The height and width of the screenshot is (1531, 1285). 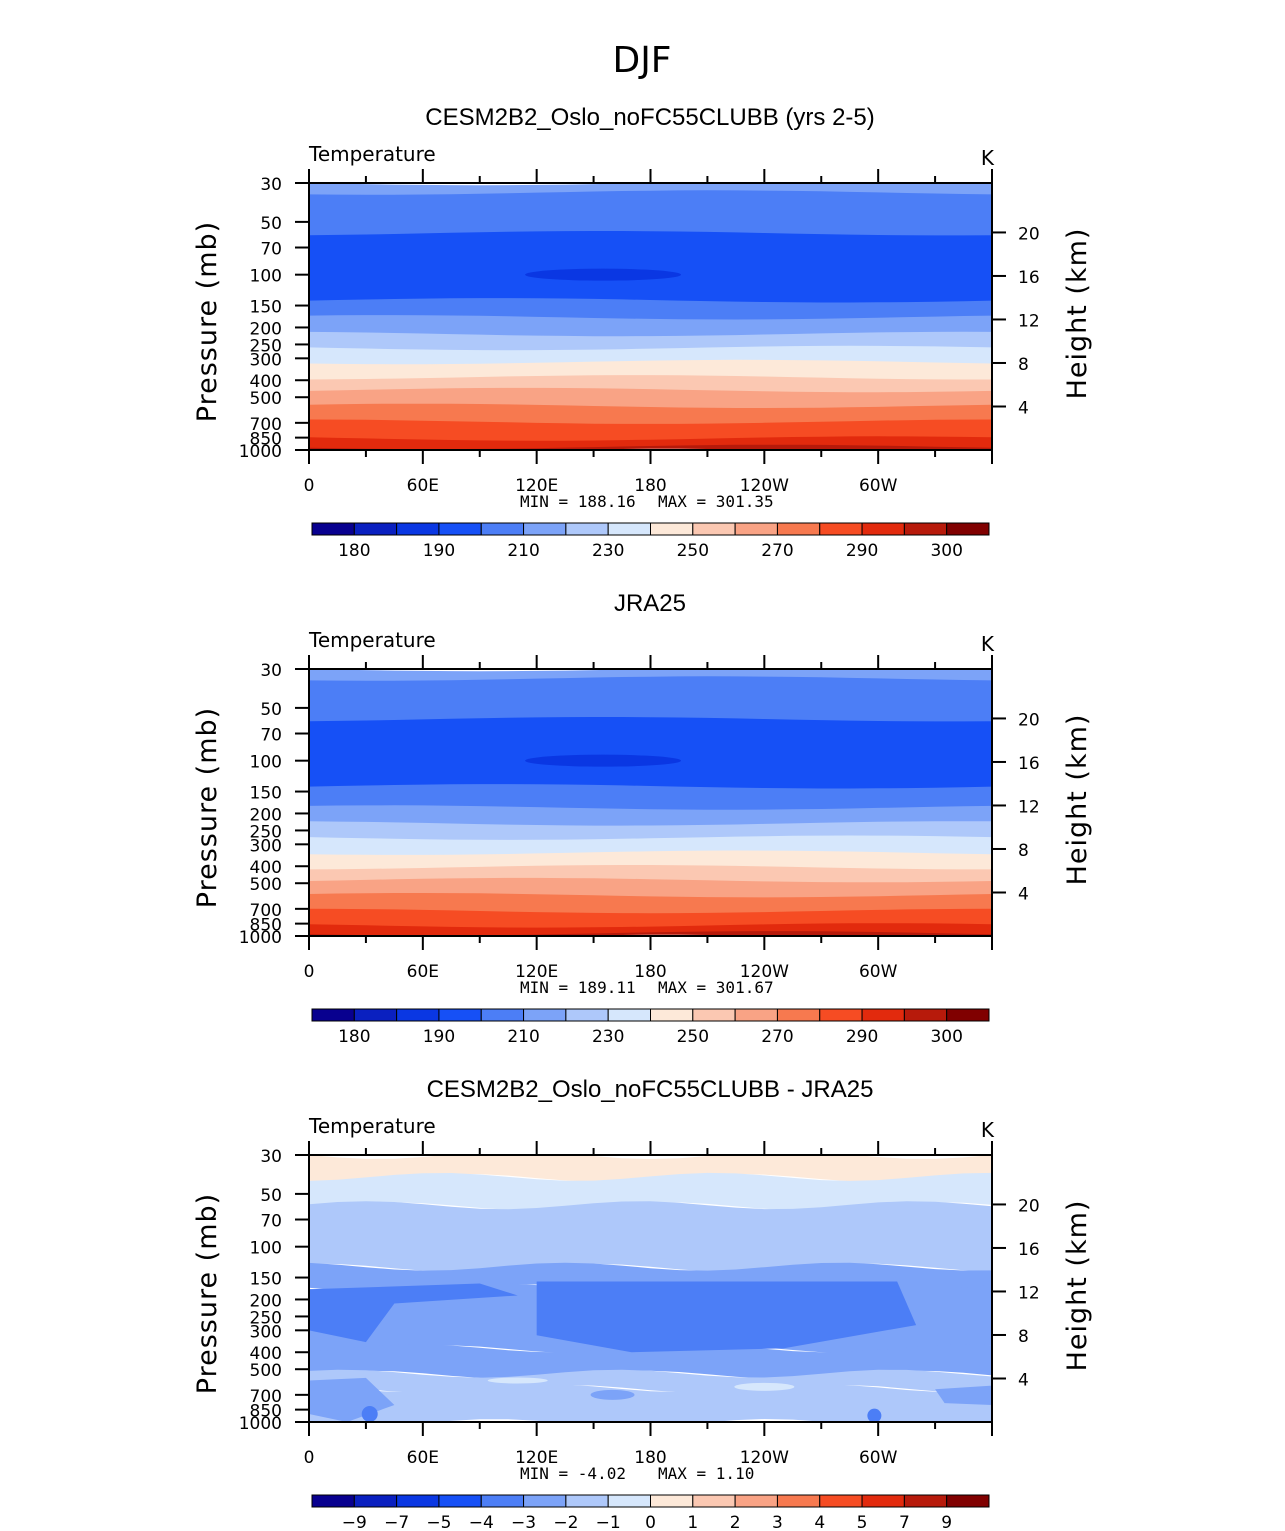 I want to click on y2-tick-label: 4, so click(x=1023, y=1380).